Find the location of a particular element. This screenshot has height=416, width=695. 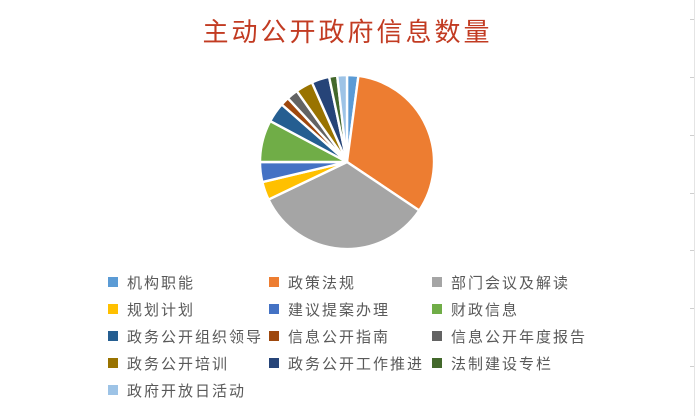

chart-title: 主动公开政府信息数量 is located at coordinates (347, 32).